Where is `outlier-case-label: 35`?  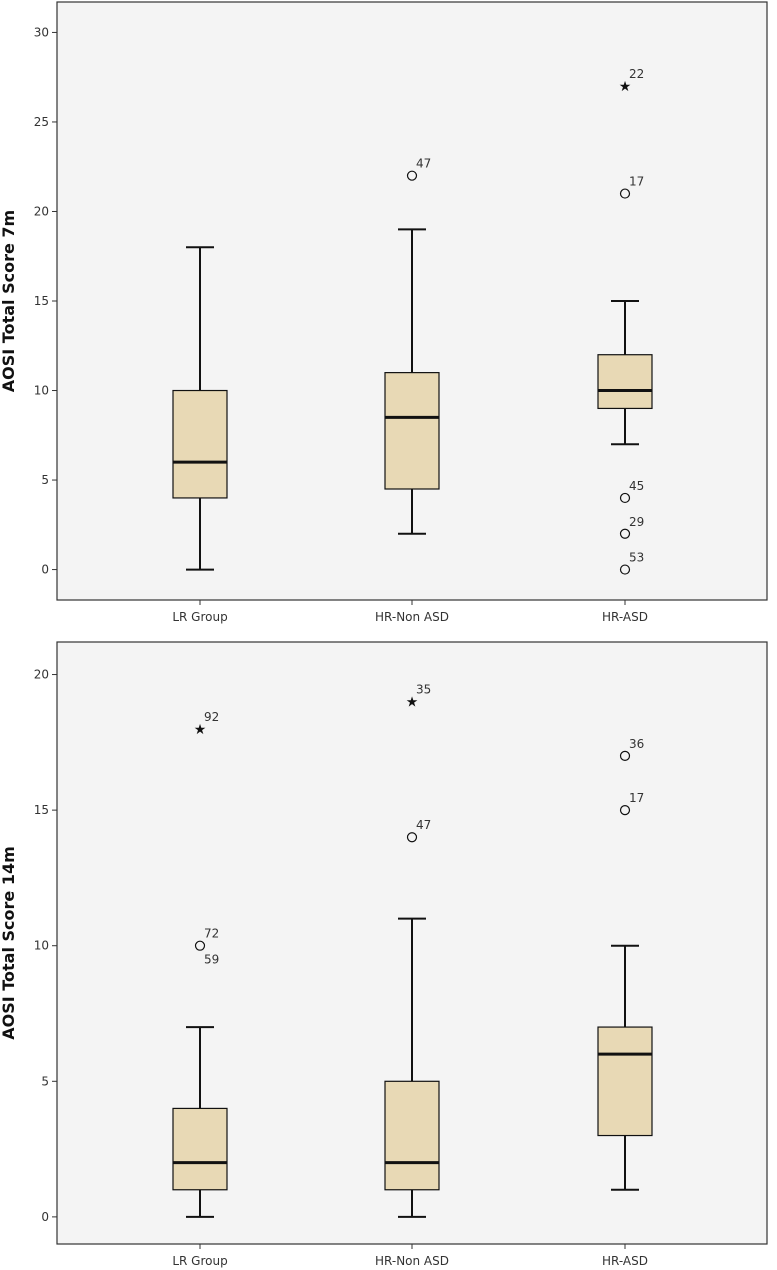 outlier-case-label: 35 is located at coordinates (423, 690).